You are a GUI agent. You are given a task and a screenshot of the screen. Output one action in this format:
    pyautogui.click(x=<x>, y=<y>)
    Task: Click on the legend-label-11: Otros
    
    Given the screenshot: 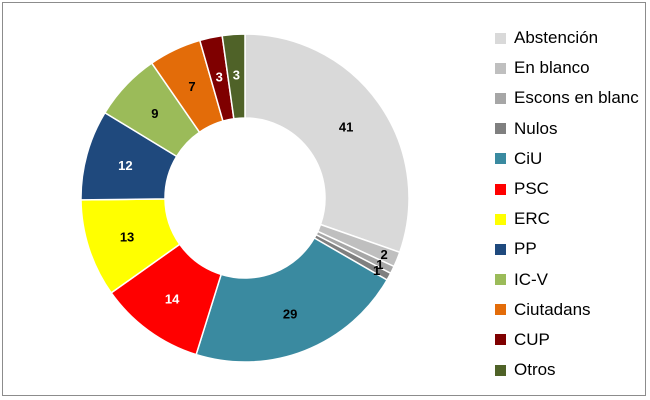 What is the action you would take?
    pyautogui.click(x=535, y=370)
    